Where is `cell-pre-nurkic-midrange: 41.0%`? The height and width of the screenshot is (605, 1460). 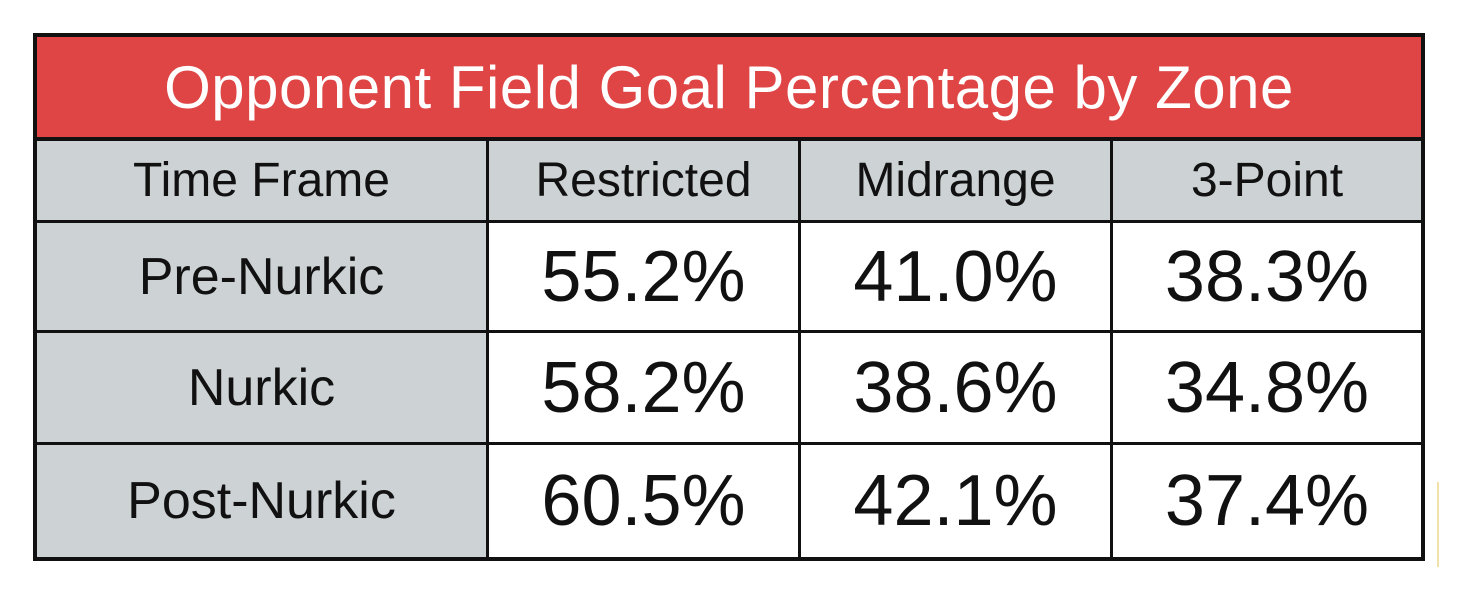
cell-pre-nurkic-midrange: 41.0% is located at coordinates (957, 278).